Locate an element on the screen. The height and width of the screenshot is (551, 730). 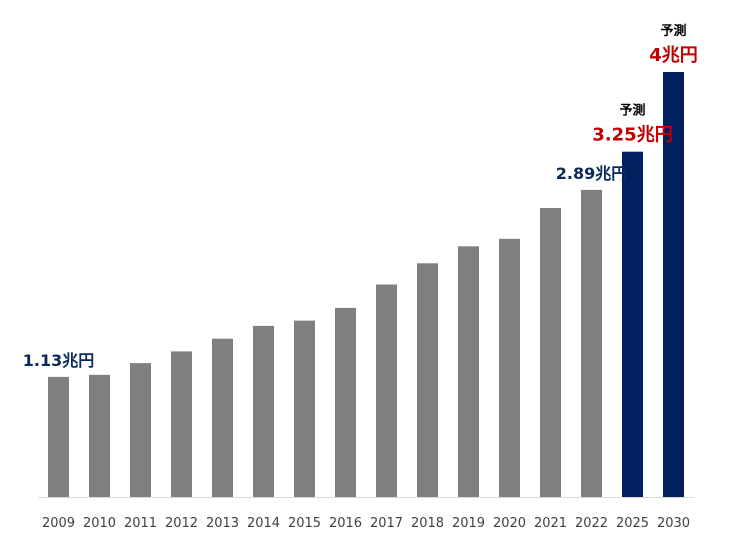
x-tick-label-2015: 2015 is located at coordinates (304, 523).